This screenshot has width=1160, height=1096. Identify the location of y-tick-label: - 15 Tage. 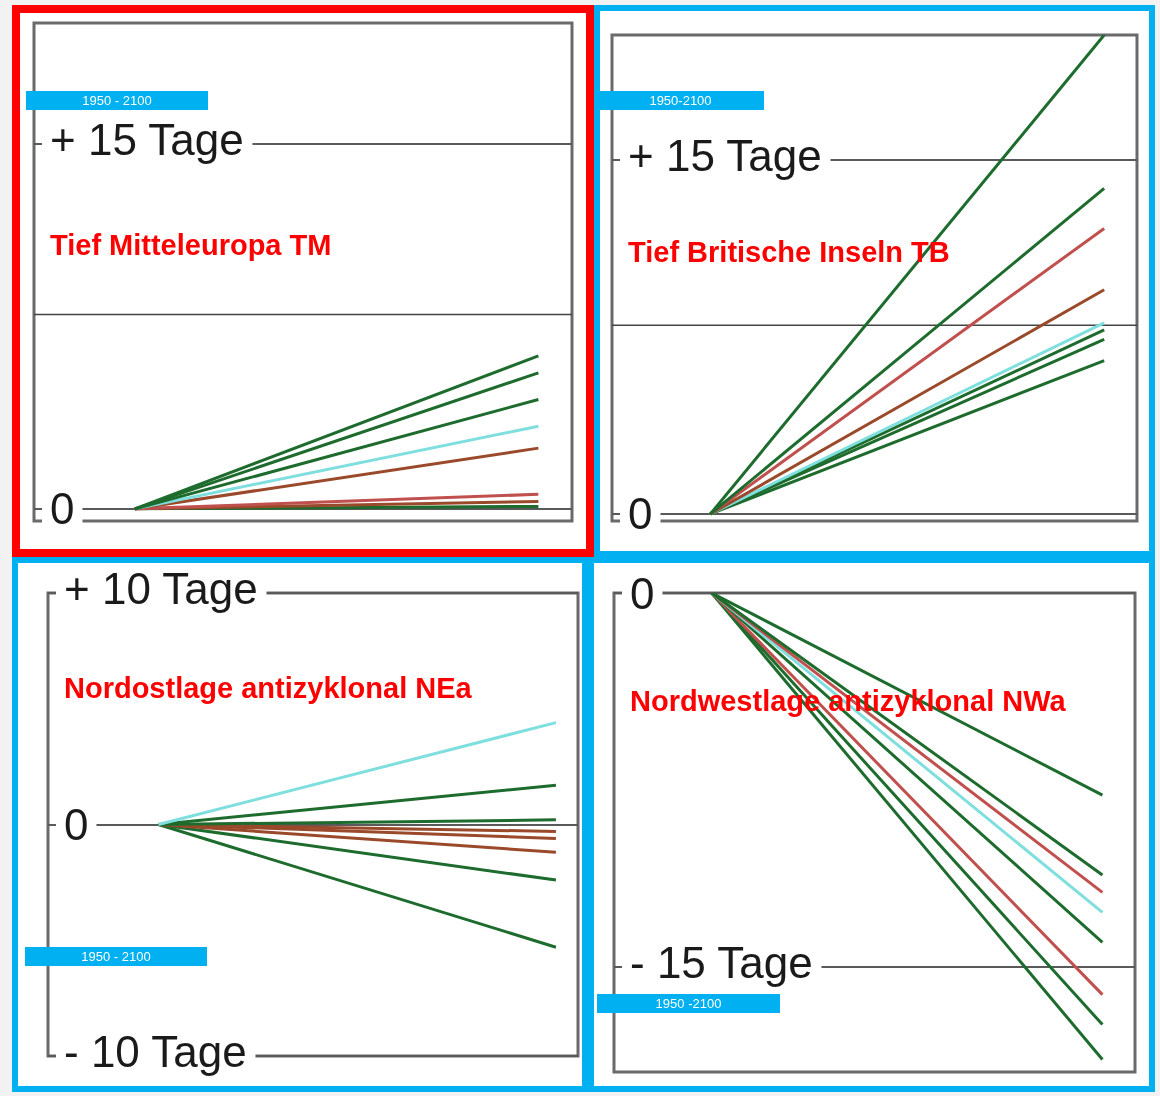
(721, 963).